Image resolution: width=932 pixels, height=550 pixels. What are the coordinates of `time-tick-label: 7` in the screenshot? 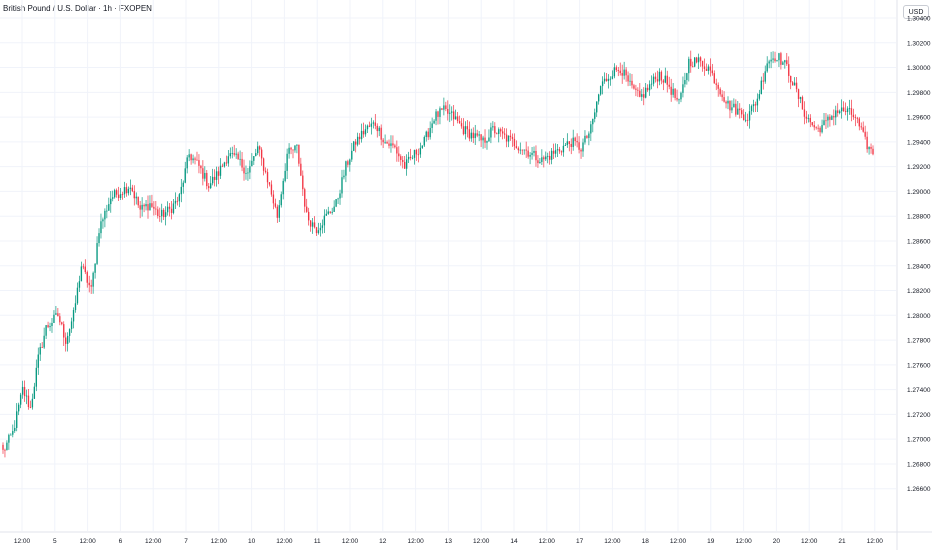 It's located at (186, 541).